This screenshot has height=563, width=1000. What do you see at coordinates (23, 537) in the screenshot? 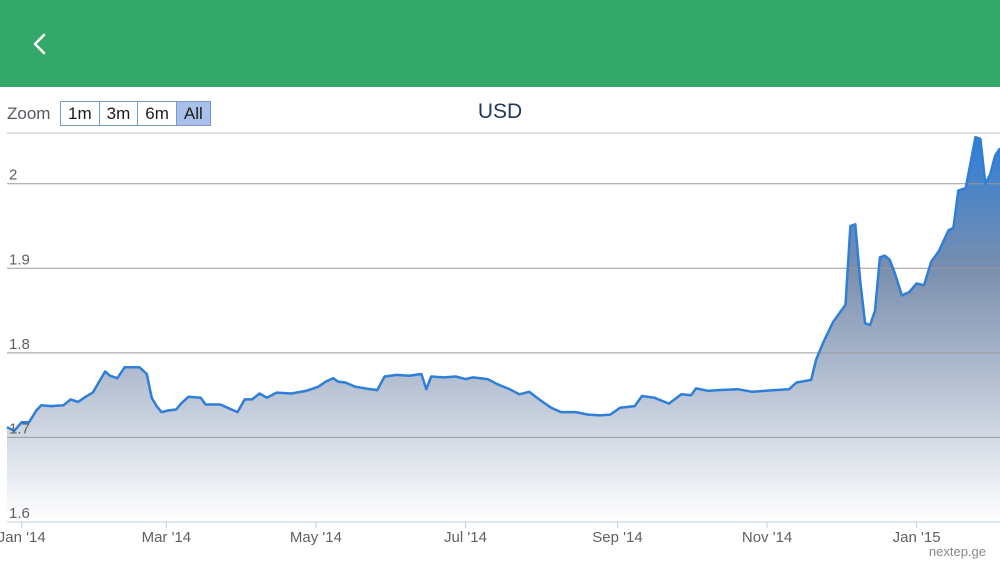
I see `x-tick-label: Jan '14` at bounding box center [23, 537].